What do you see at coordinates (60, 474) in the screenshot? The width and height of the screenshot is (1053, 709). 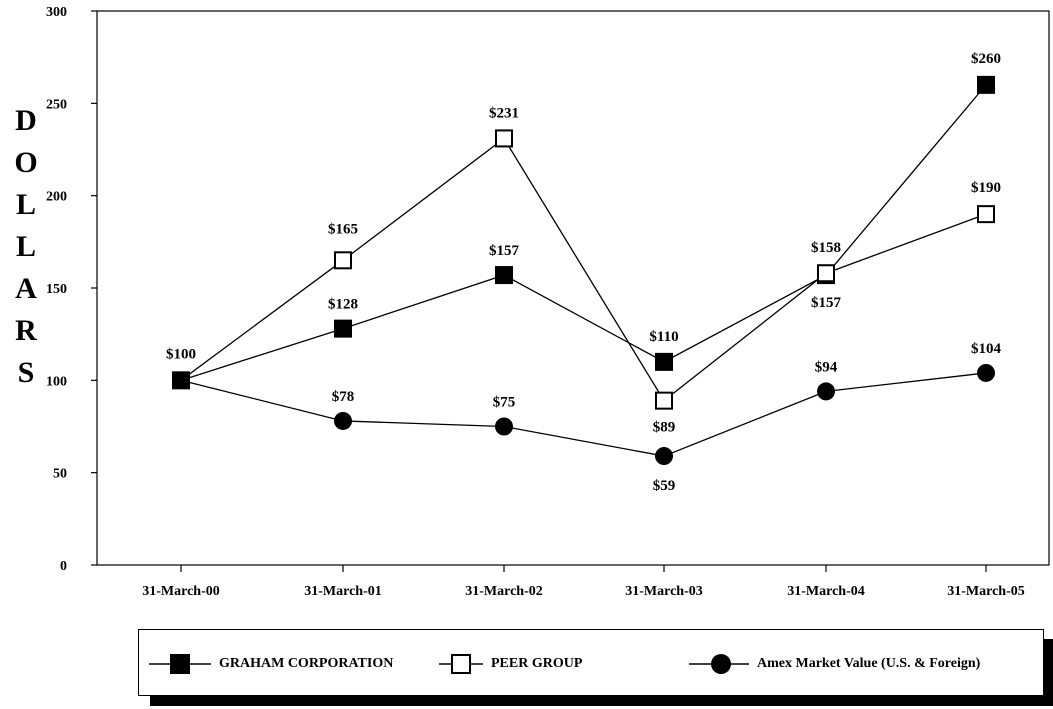 I see `y-tick-label: 50` at bounding box center [60, 474].